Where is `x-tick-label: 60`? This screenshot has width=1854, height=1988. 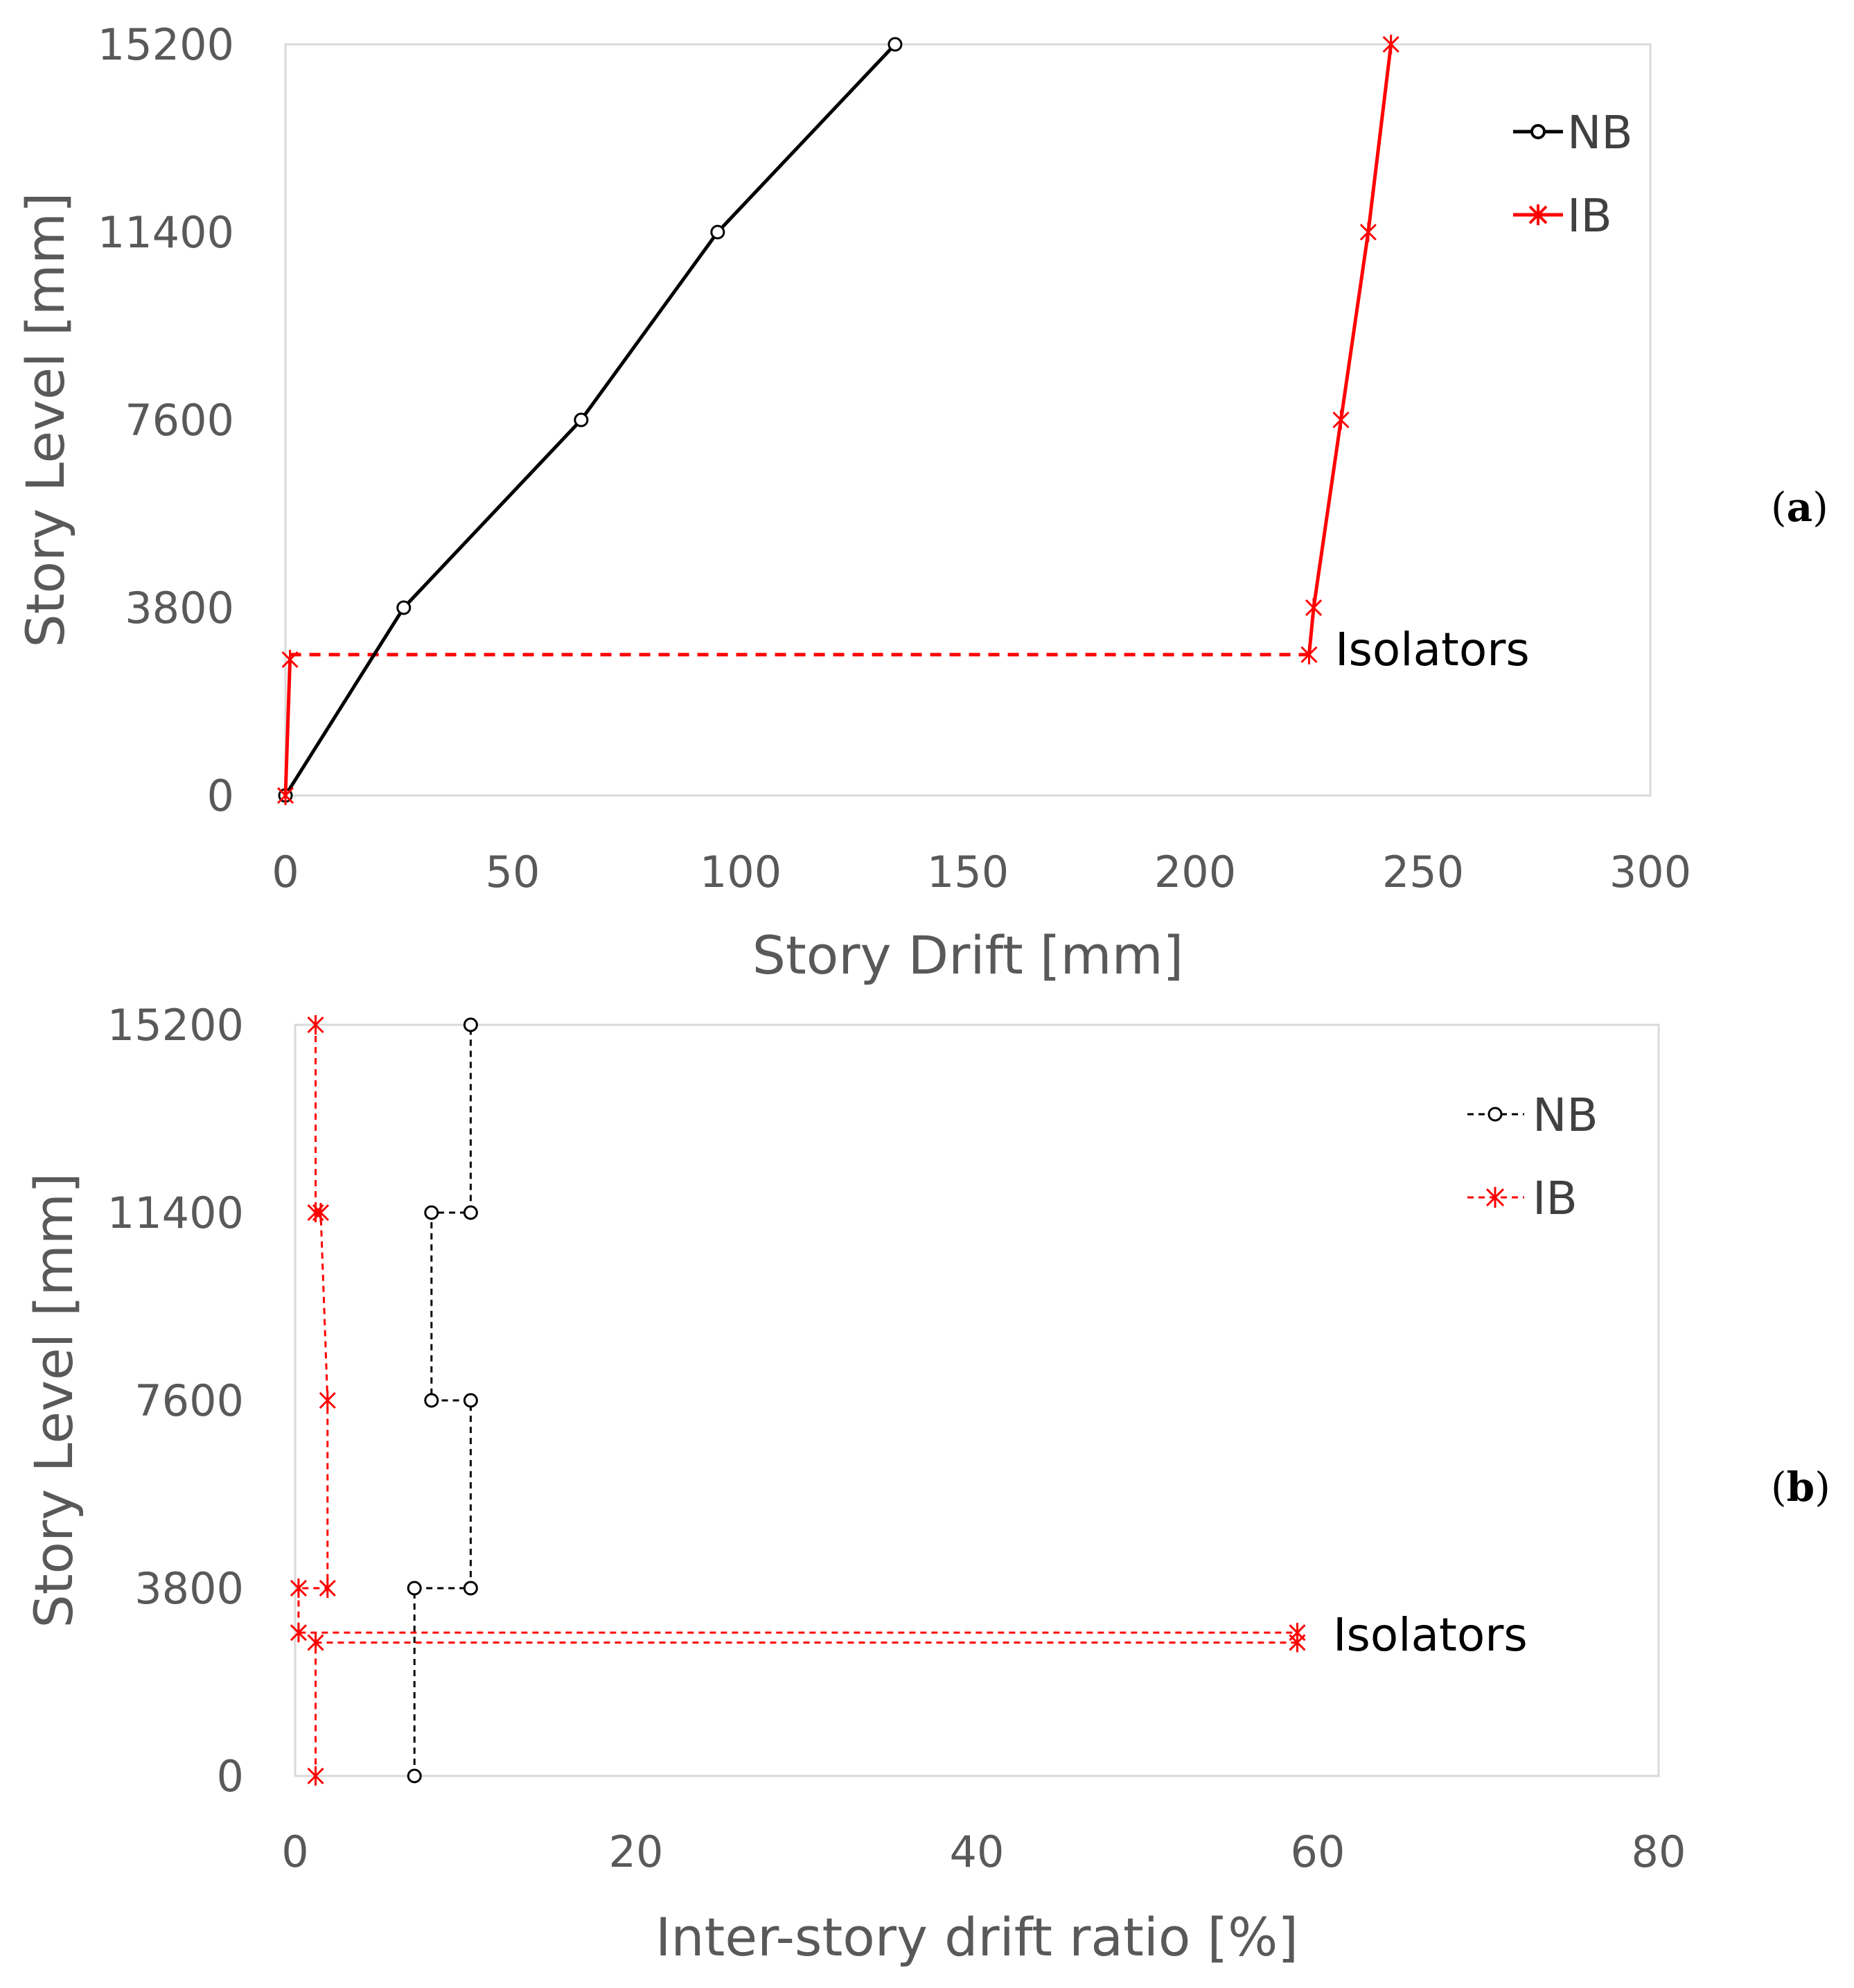
x-tick-label: 60 is located at coordinates (1318, 1852).